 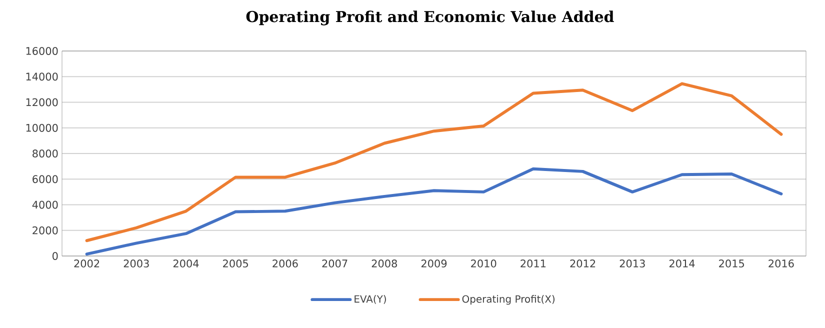 What do you see at coordinates (42, 51) in the screenshot?
I see `y-tick-label: 16000` at bounding box center [42, 51].